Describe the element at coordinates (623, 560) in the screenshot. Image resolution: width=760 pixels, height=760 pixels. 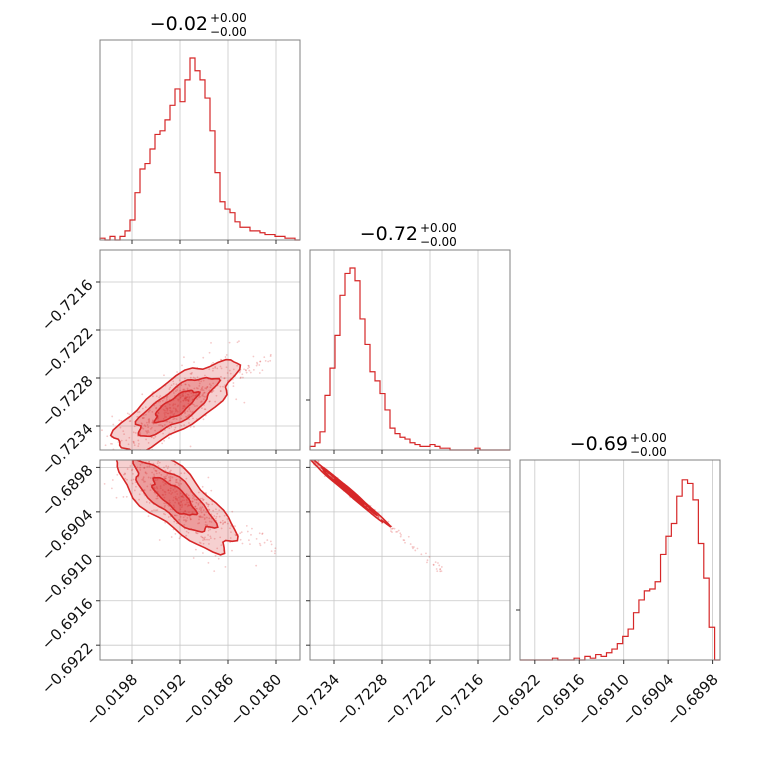
I see `grid-lines` at that location.